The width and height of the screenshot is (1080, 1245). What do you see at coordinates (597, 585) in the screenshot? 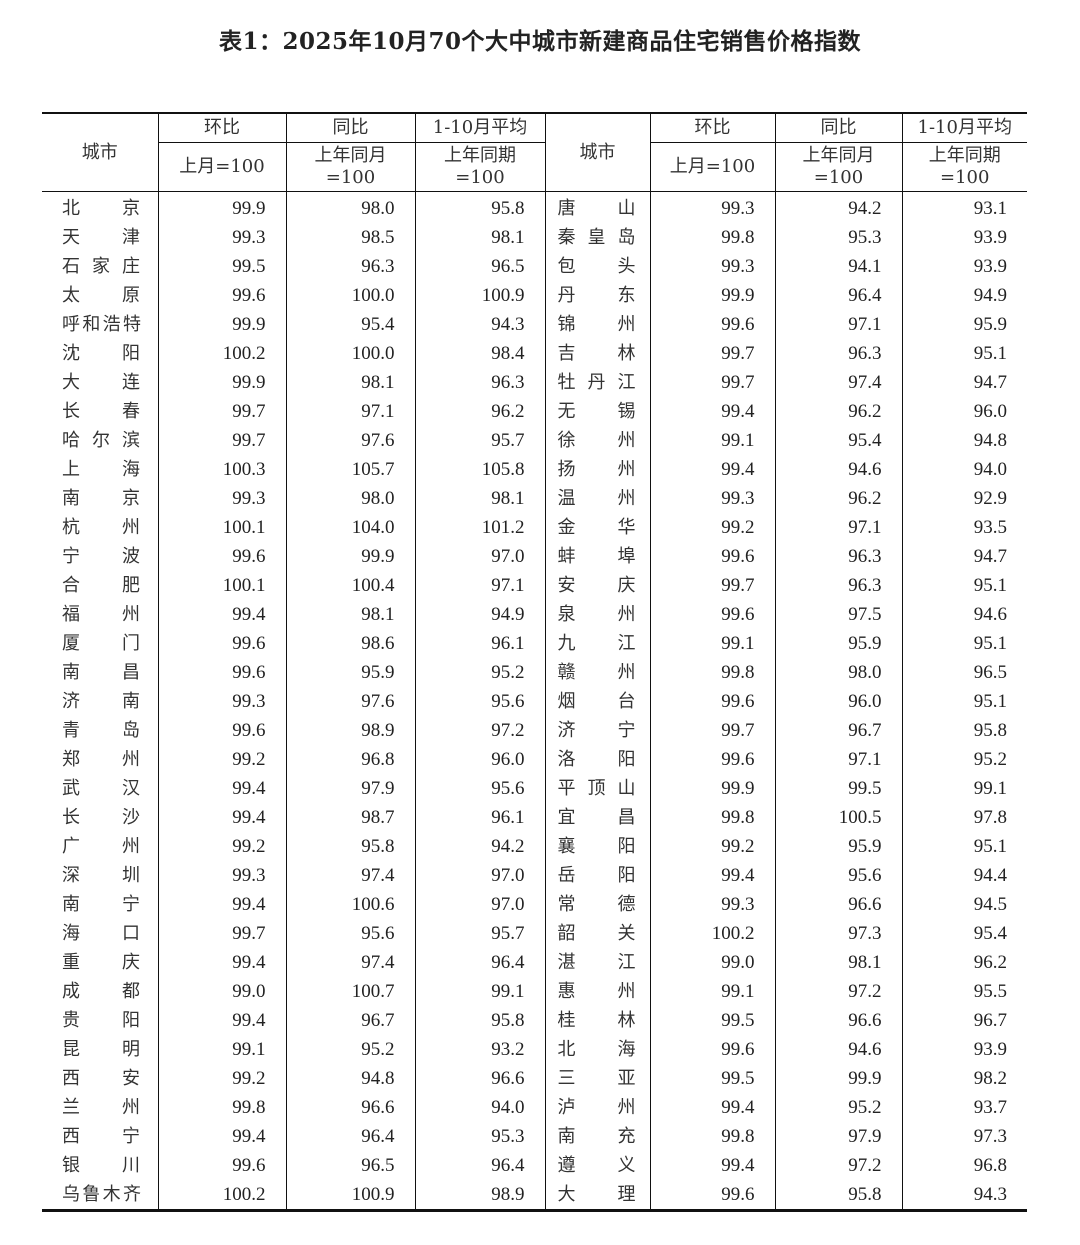
I see `right-city-cell: 安庆` at bounding box center [597, 585].